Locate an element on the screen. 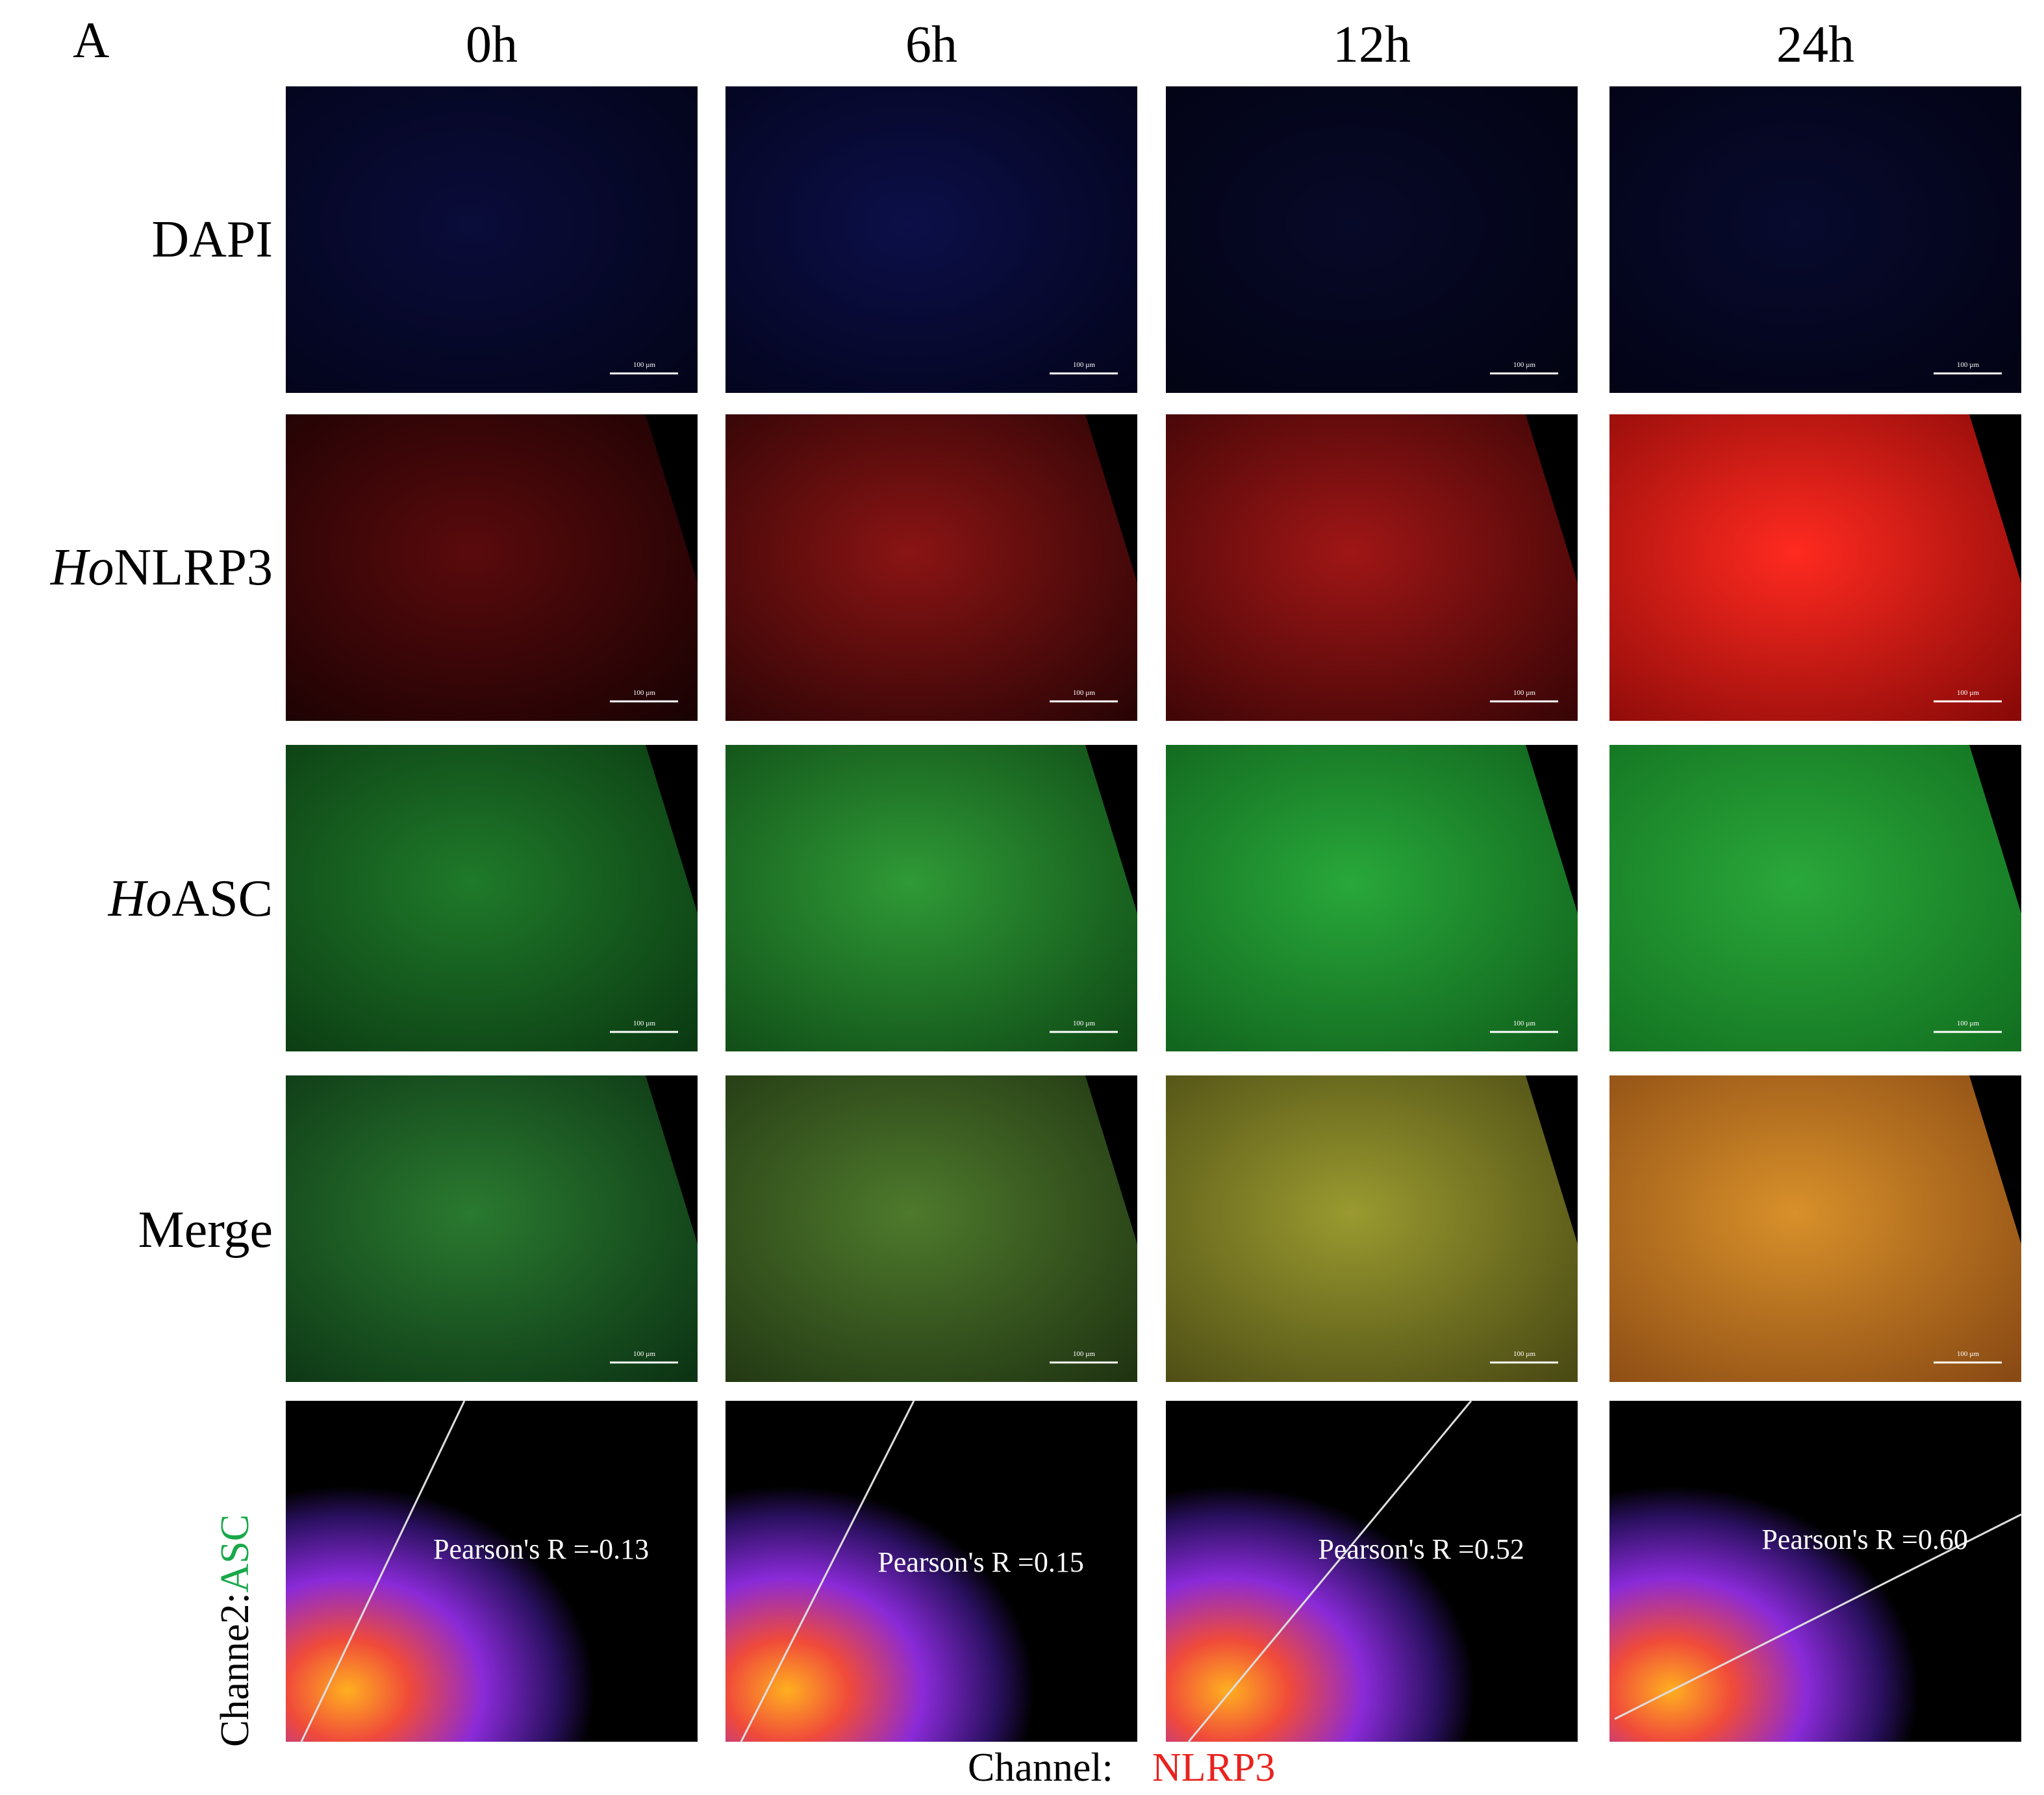  panel-label: A is located at coordinates (91, 40).